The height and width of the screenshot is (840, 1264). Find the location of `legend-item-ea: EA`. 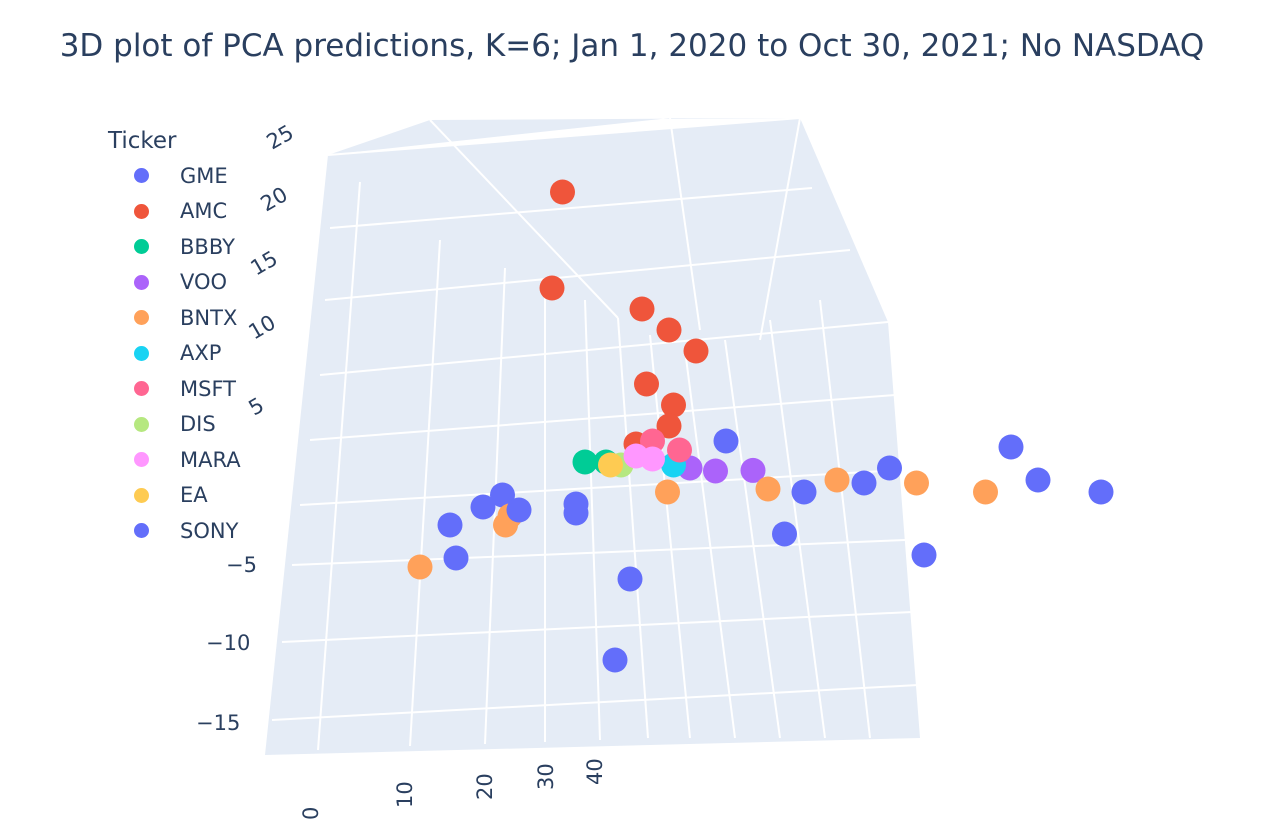

legend-item-ea: EA is located at coordinates (174, 496).